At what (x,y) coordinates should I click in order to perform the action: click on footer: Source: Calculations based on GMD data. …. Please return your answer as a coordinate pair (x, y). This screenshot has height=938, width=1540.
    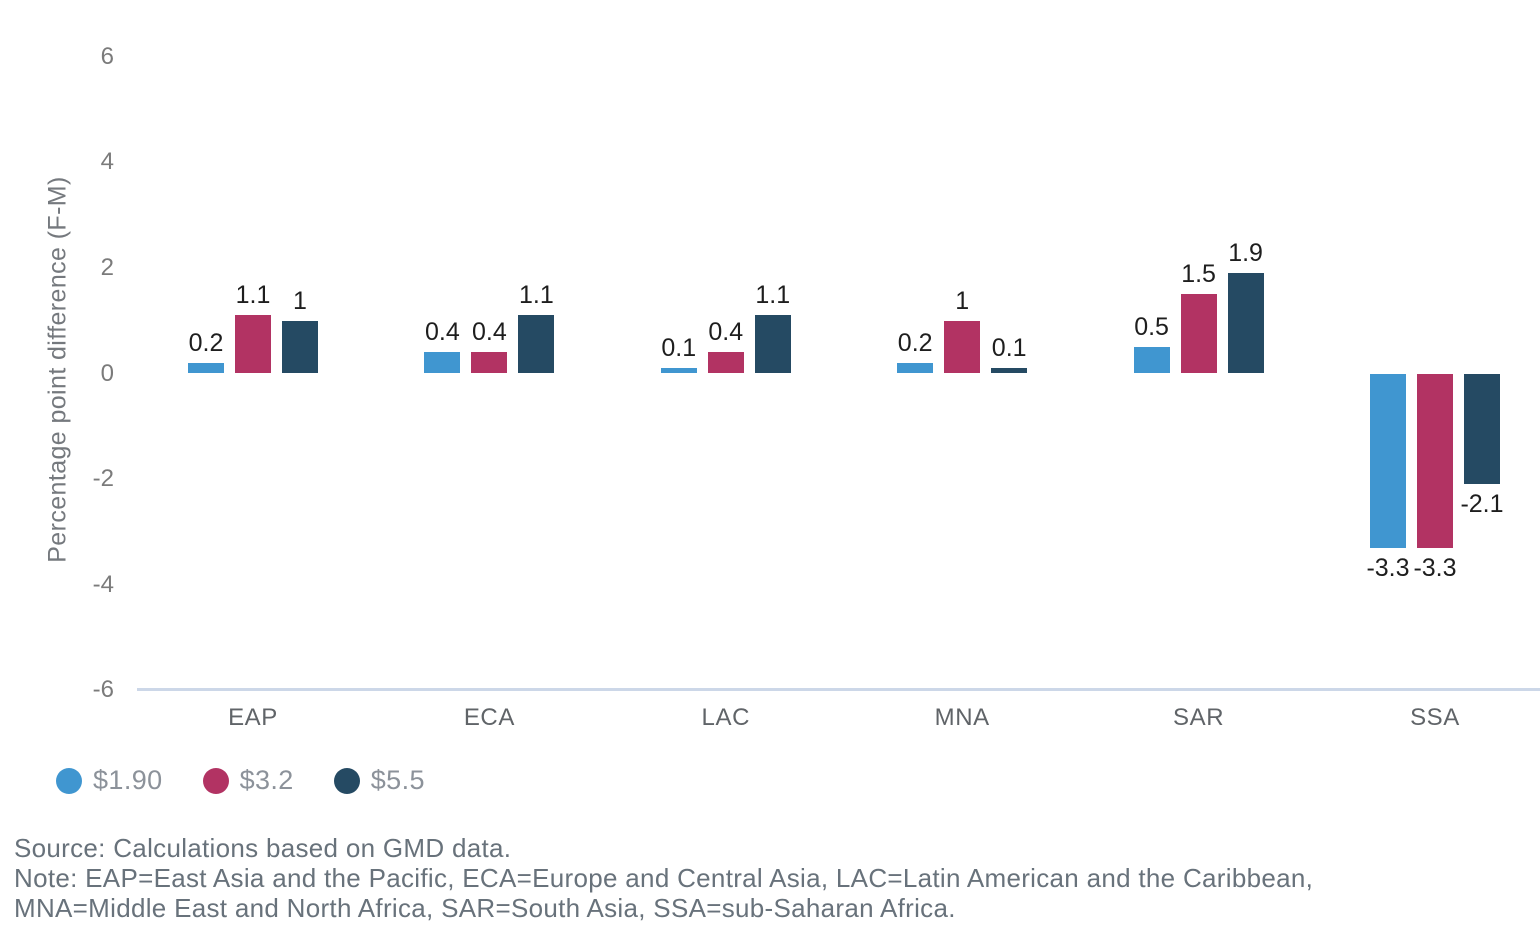
    Looking at the image, I should click on (663, 878).